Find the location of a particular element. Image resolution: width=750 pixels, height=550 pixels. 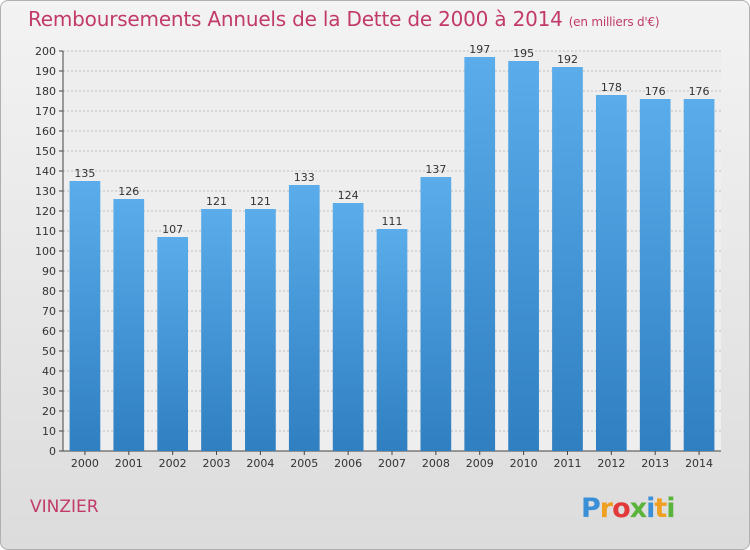

y-tick-label: 110 is located at coordinates (45, 231).